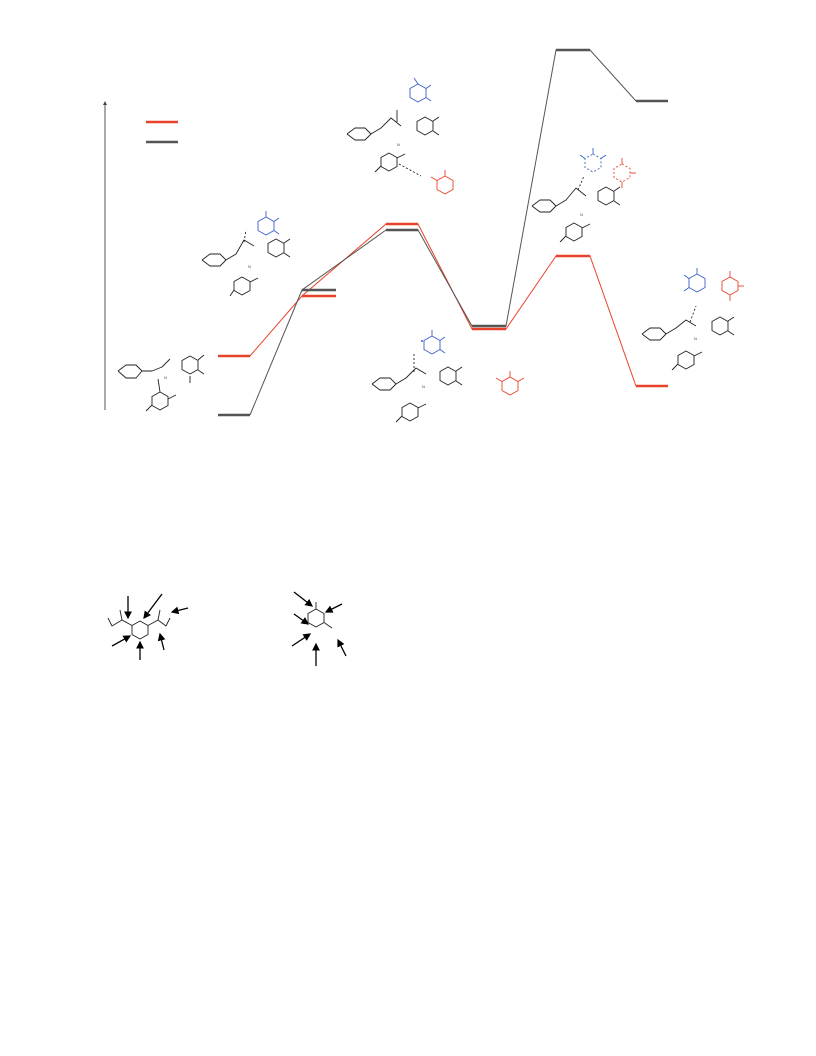 This screenshot has width=816, height=1056. What do you see at coordinates (576, 209) in the screenshot?
I see `structure-ts2: N` at bounding box center [576, 209].